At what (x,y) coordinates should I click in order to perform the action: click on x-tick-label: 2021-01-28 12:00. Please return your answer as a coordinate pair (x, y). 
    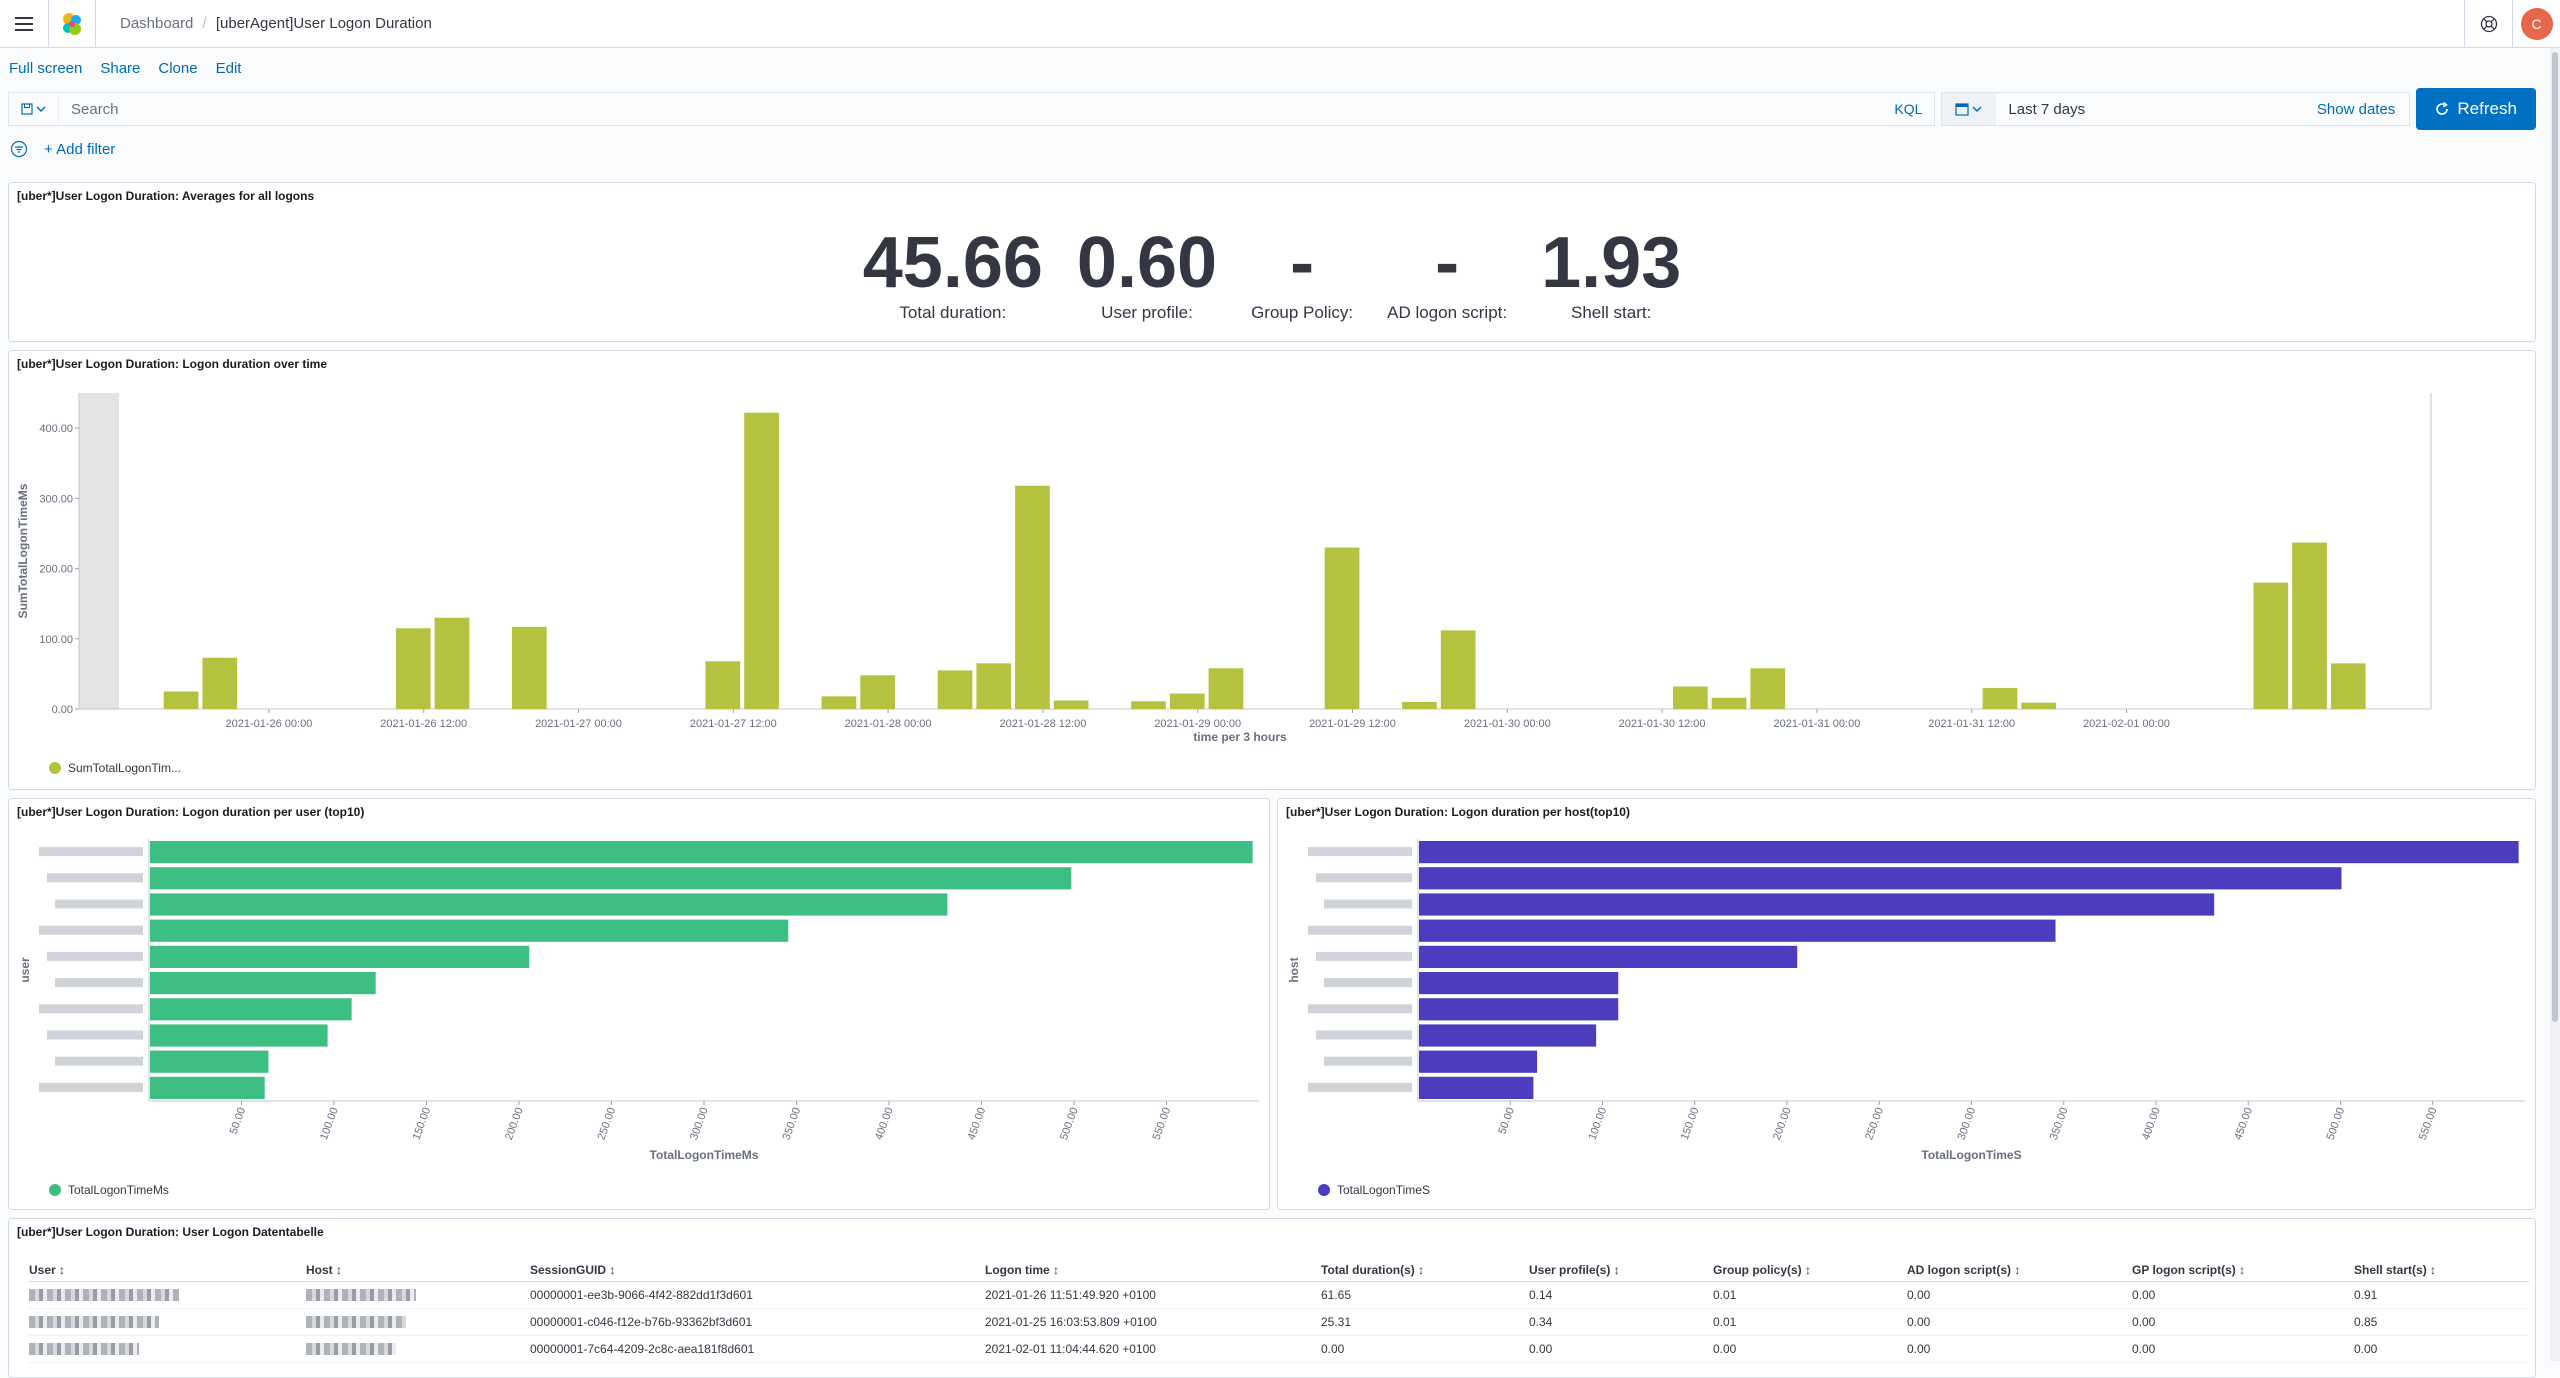
    Looking at the image, I should click on (1042, 724).